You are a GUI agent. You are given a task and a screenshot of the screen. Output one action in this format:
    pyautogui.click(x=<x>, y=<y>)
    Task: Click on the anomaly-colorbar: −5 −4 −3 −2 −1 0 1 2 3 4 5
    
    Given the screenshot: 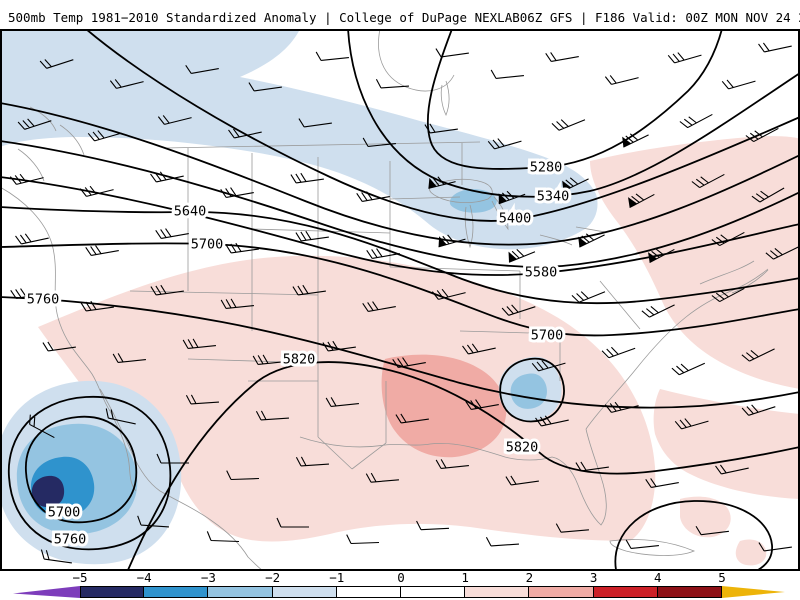 What is the action you would take?
    pyautogui.click(x=400, y=585)
    